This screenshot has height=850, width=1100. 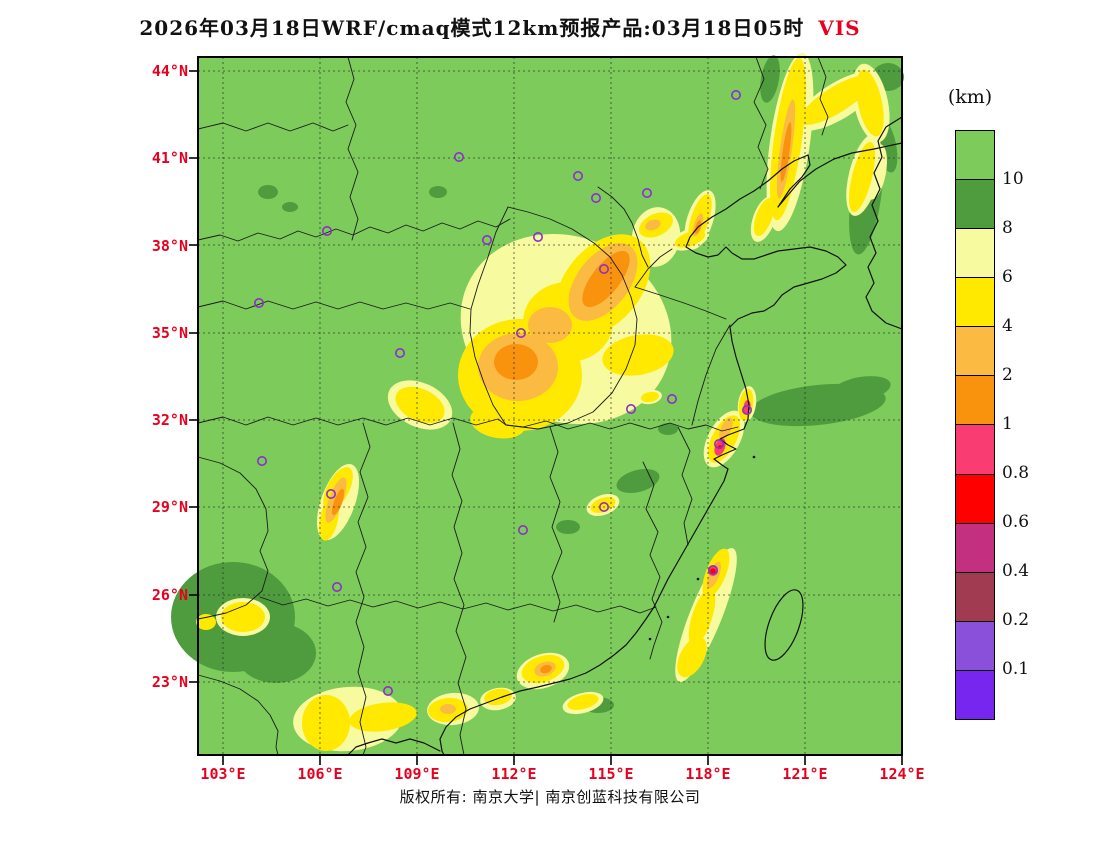 I want to click on lat-label-29n: 29°N, so click(x=169, y=507).